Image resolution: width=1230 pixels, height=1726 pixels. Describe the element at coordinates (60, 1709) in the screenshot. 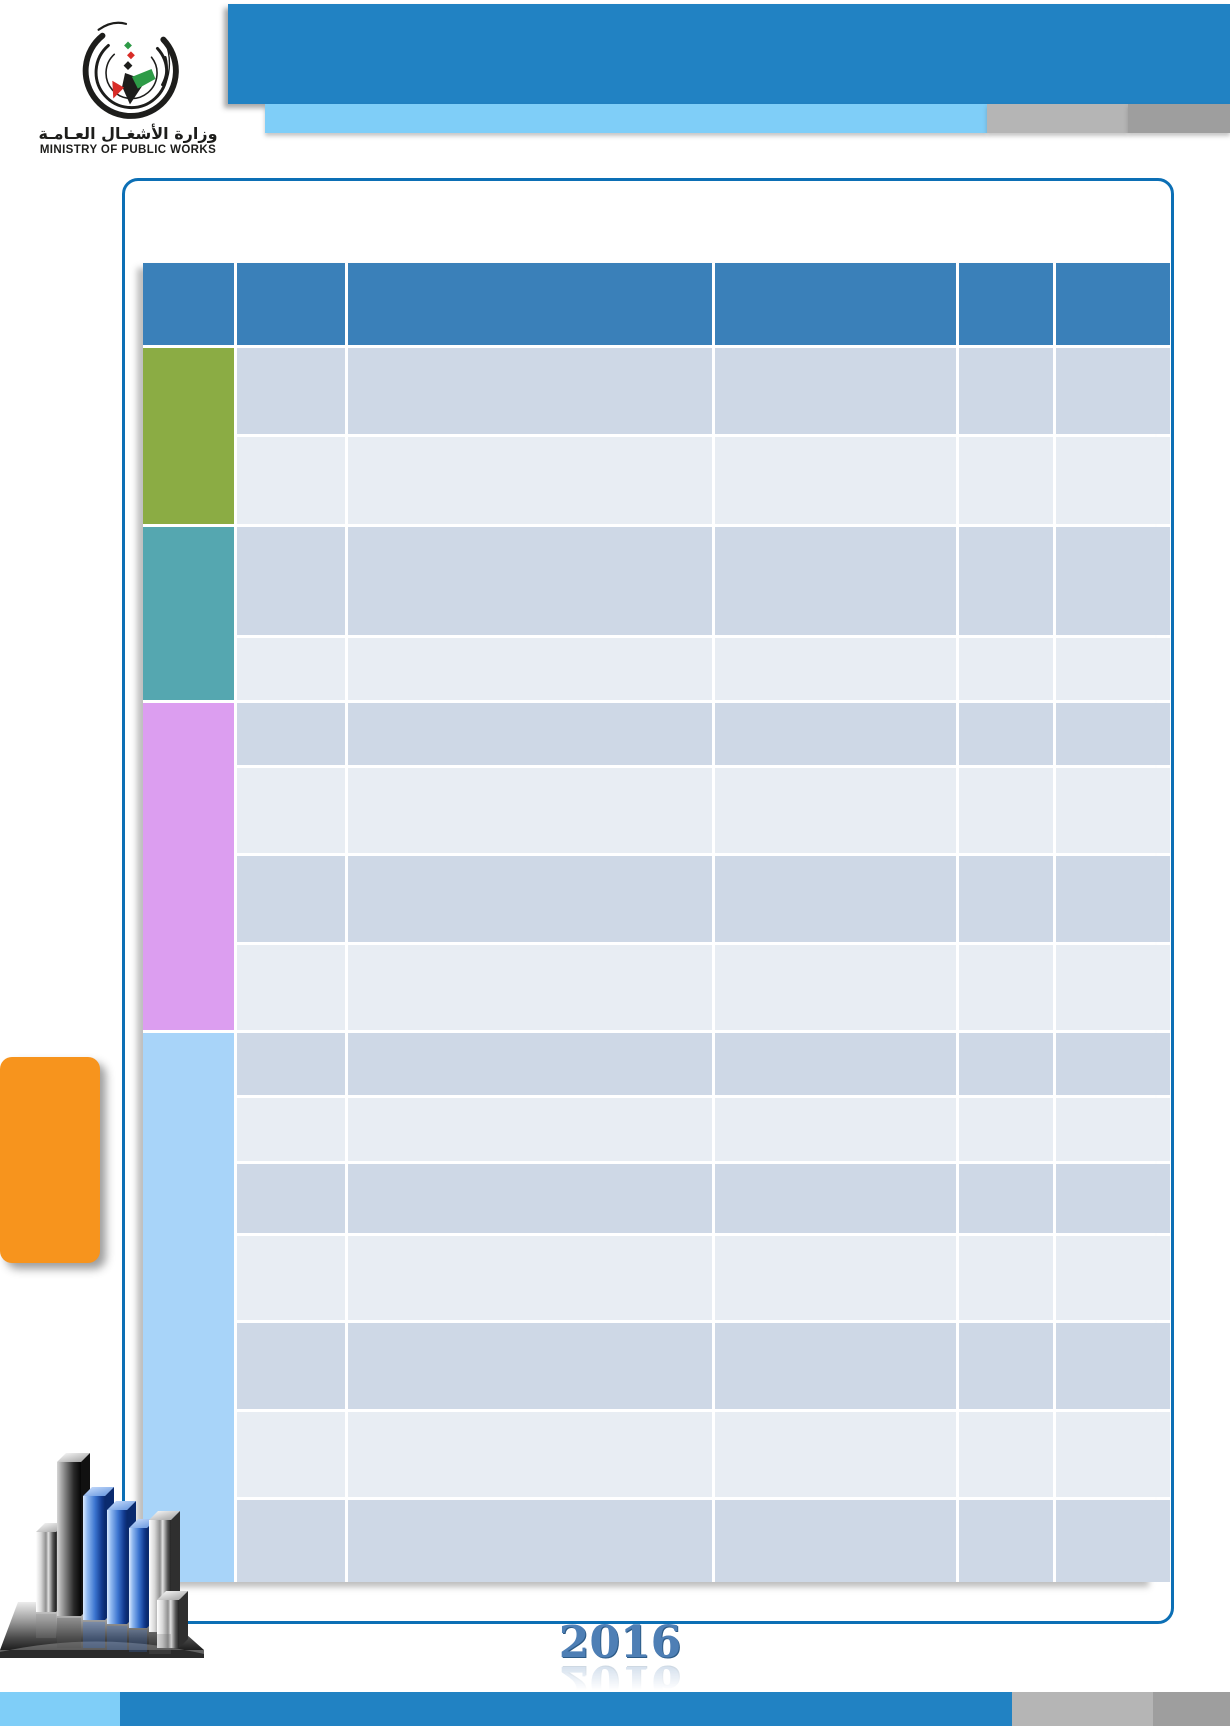

I see `footer-band-lightblue` at that location.